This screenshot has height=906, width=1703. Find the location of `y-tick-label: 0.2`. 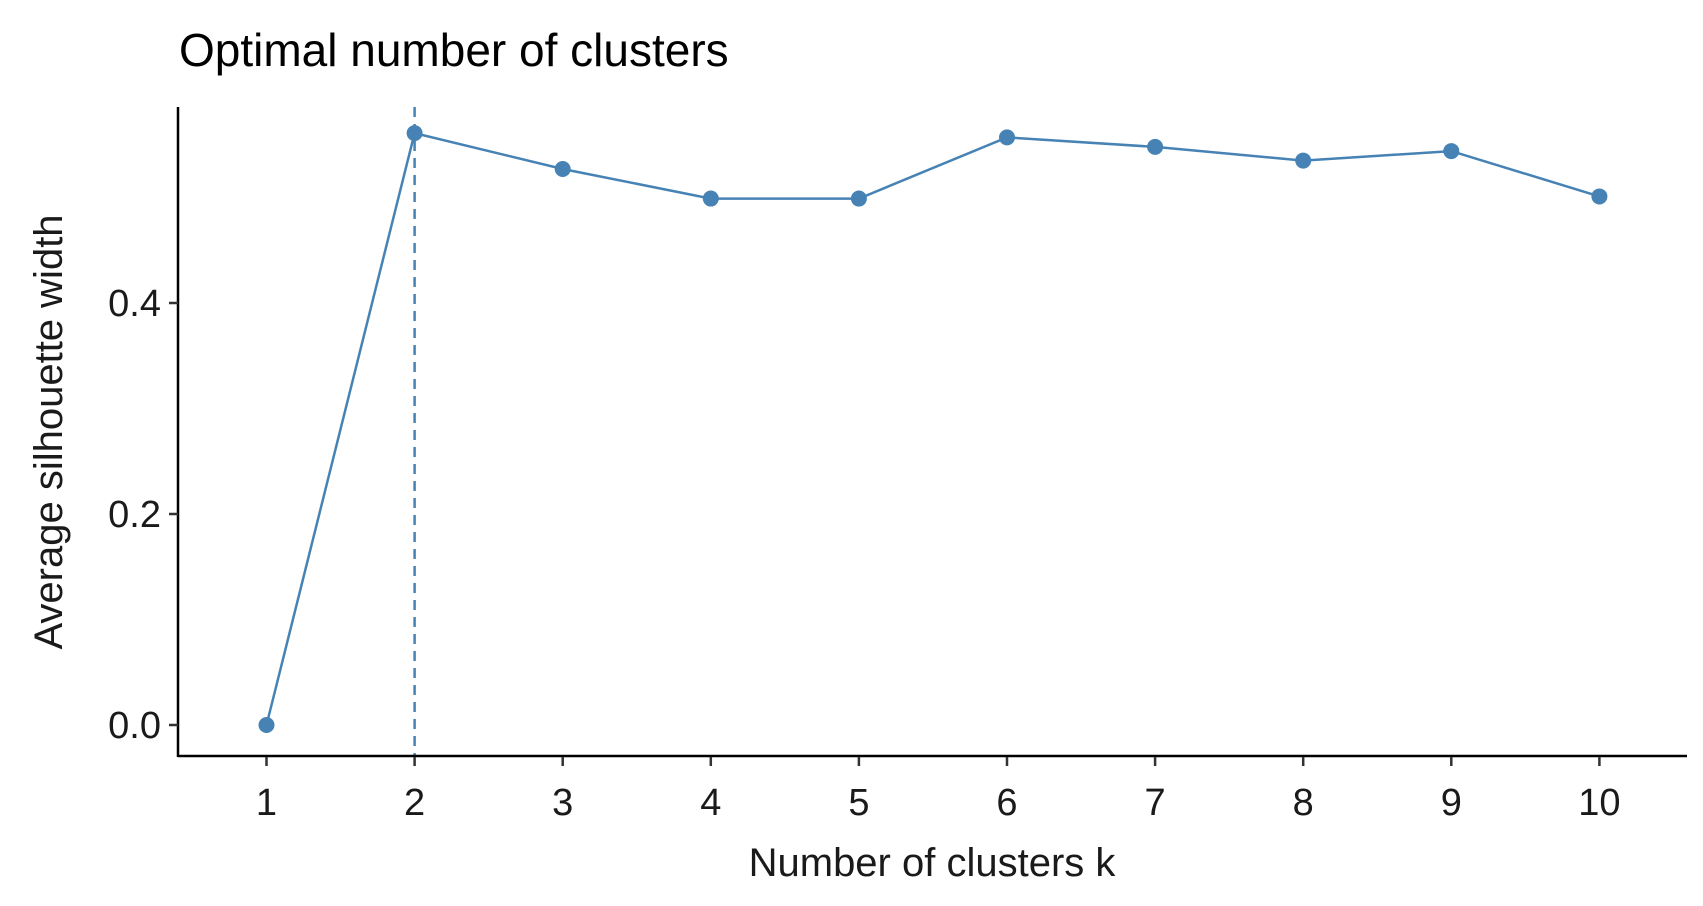

y-tick-label: 0.2 is located at coordinates (134, 515).